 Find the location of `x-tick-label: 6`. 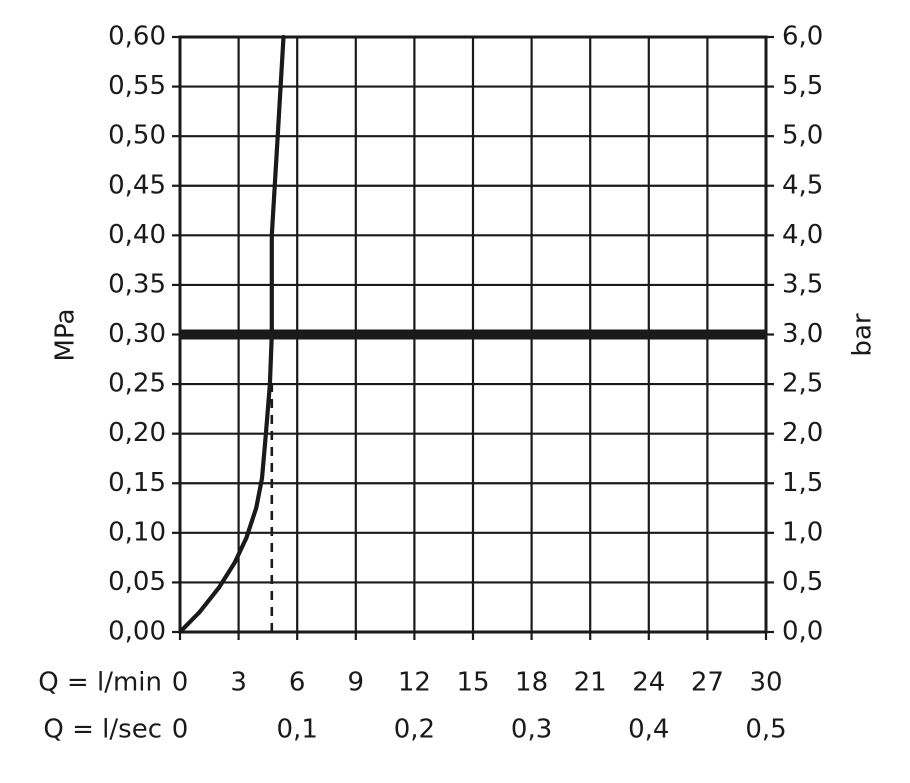

x-tick-label: 6 is located at coordinates (297, 683).